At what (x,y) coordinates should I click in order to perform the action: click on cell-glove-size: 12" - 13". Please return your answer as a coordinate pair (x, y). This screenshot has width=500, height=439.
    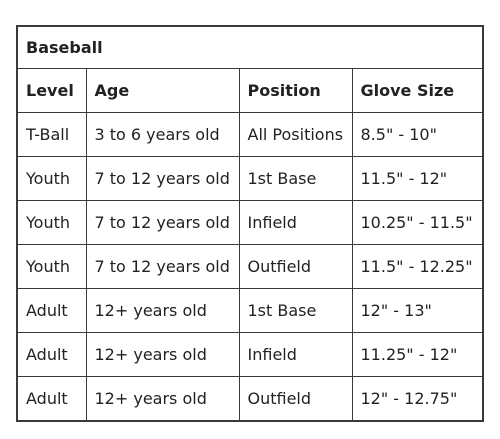
    Looking at the image, I should click on (416, 310).